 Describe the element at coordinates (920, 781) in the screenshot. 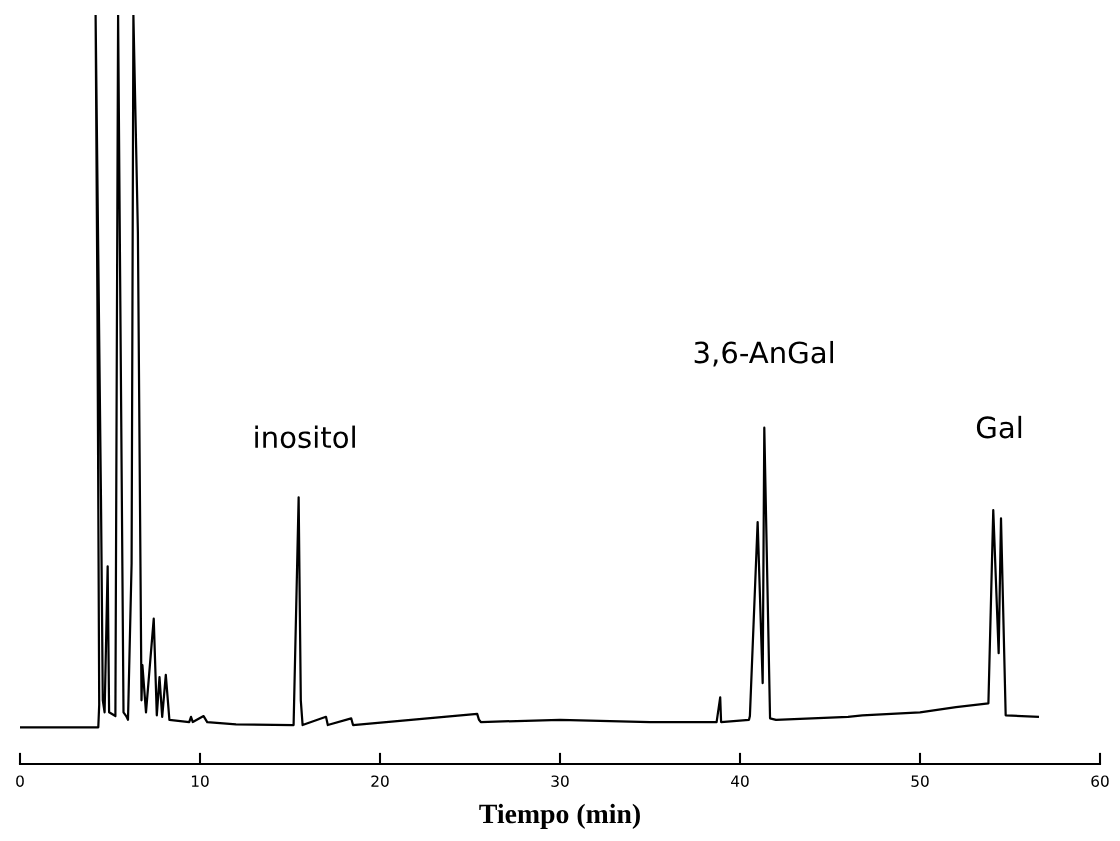

I see `x-tick-label: 50` at that location.